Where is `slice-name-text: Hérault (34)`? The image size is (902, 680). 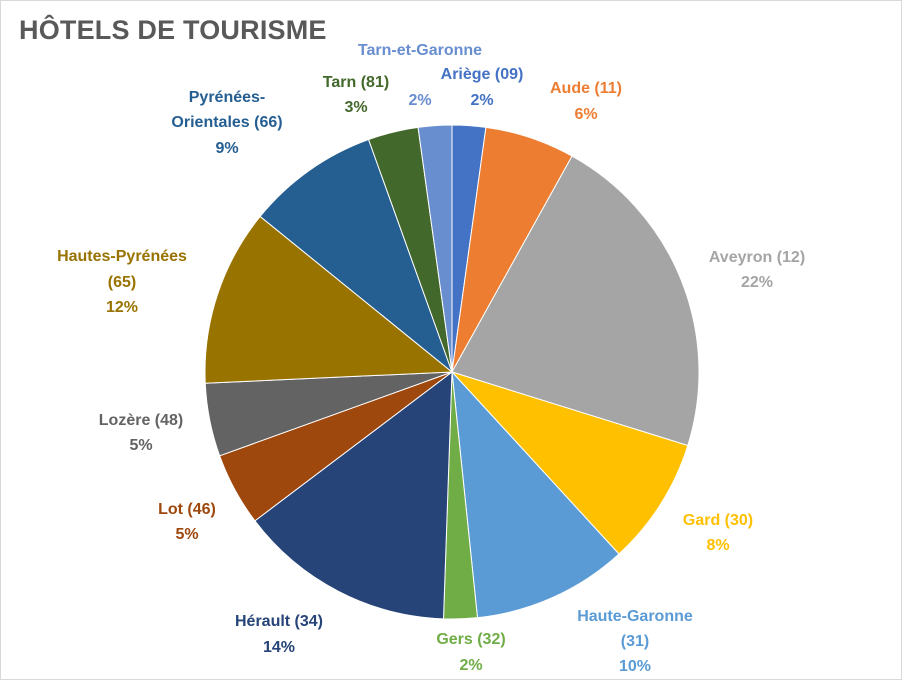 slice-name-text: Hérault (34) is located at coordinates (279, 621).